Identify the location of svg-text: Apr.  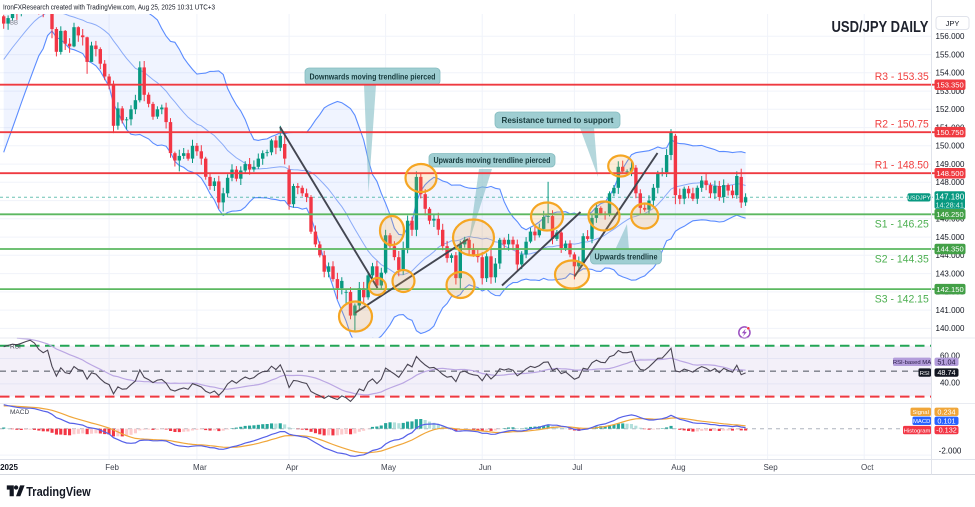
(292, 467).